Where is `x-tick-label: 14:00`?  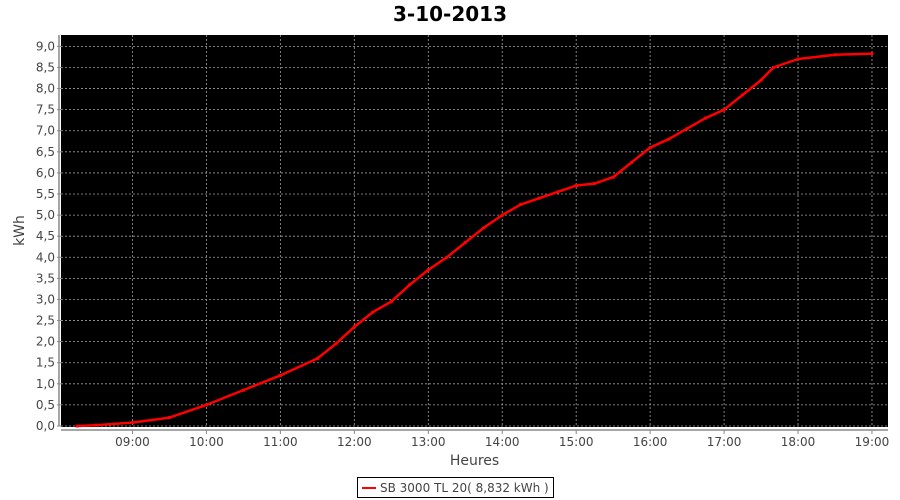 x-tick-label: 14:00 is located at coordinates (502, 442).